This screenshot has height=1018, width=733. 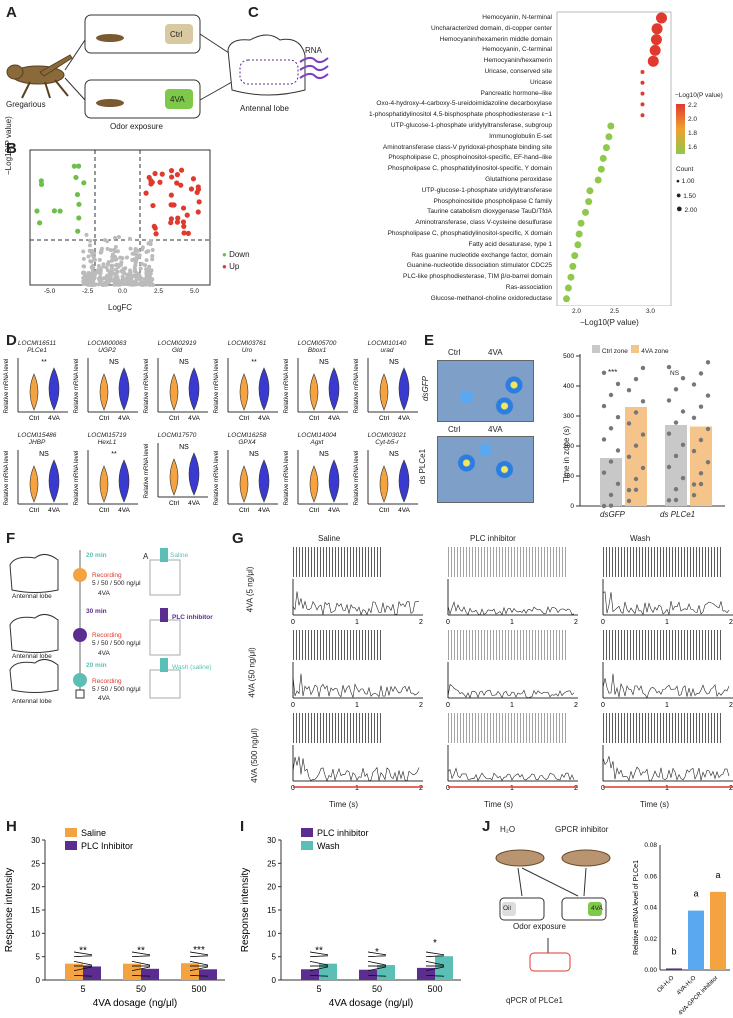 I want to click on violin-svg: ** Ctrl 4VA Relative mRNA level, so click(x=246, y=390).